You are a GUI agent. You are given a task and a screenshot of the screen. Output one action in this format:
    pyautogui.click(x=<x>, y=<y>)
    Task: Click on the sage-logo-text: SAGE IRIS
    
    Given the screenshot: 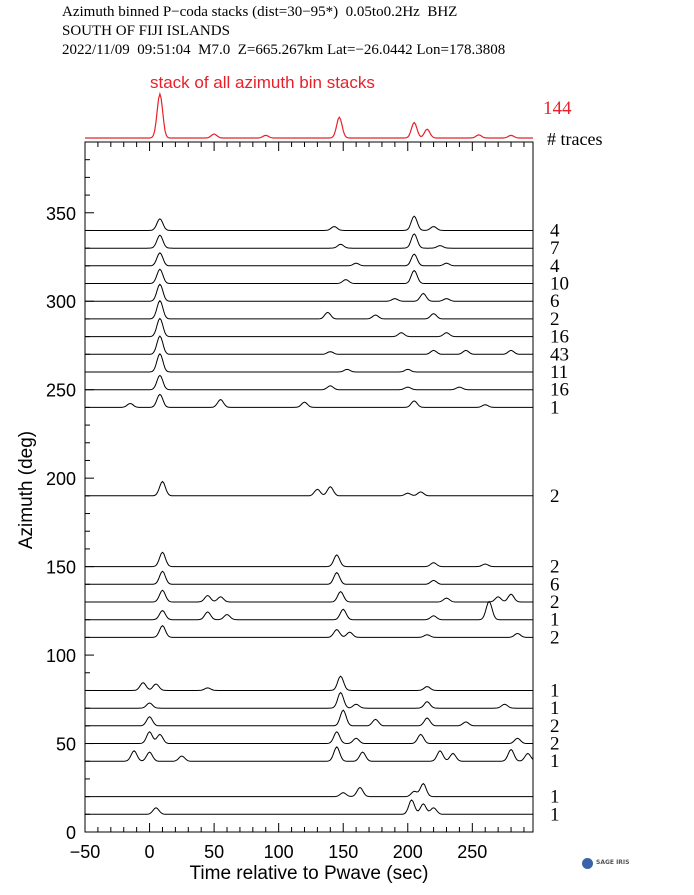 What is the action you would take?
    pyautogui.click(x=613, y=862)
    